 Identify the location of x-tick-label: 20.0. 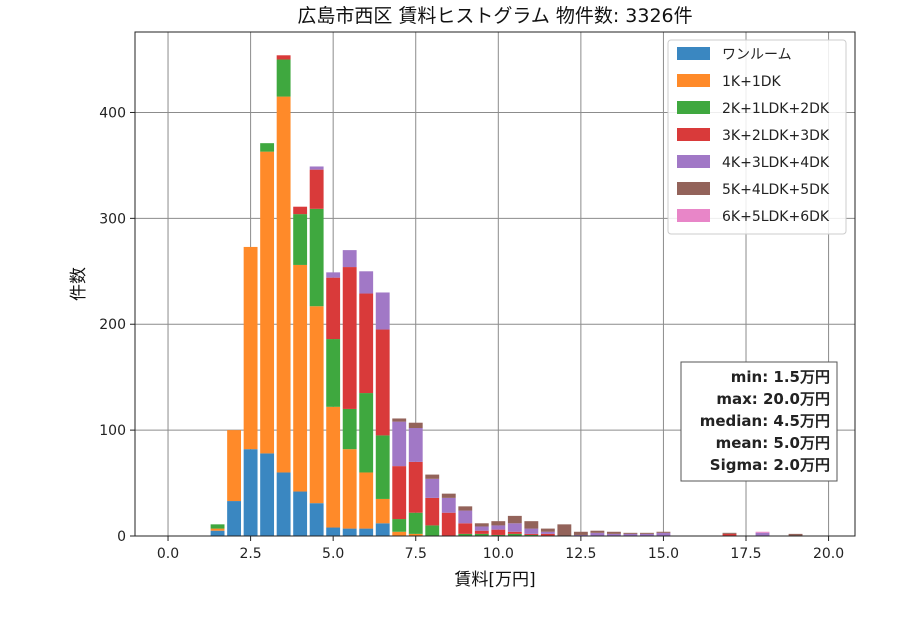
(828, 554).